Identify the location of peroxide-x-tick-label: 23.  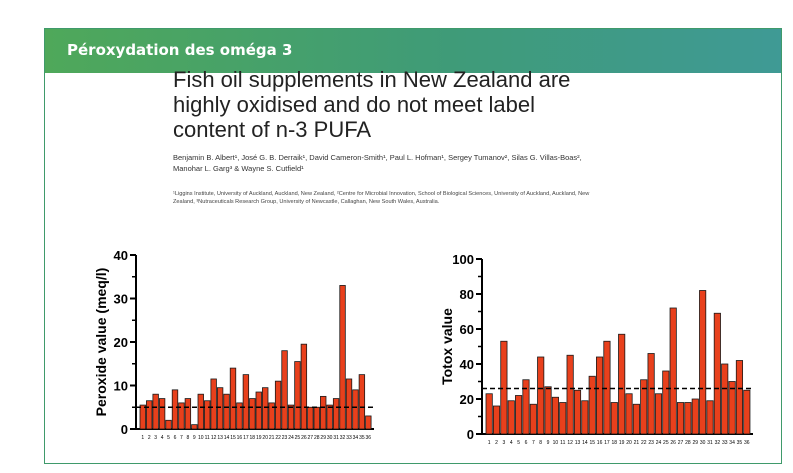
(285, 438).